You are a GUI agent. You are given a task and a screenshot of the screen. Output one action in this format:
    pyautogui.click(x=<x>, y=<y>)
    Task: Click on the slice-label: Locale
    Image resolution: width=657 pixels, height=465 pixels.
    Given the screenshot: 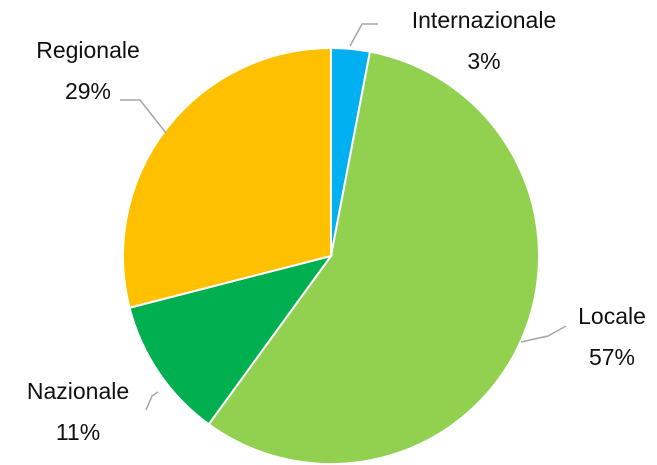 What is the action you would take?
    pyautogui.click(x=612, y=316)
    